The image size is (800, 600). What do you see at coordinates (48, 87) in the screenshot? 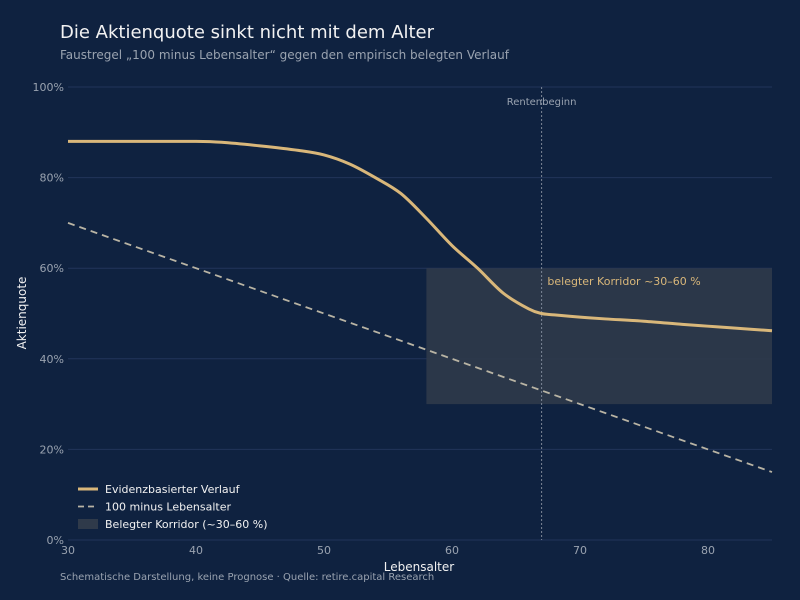
I see `y-tick-label: 100%` at bounding box center [48, 87].